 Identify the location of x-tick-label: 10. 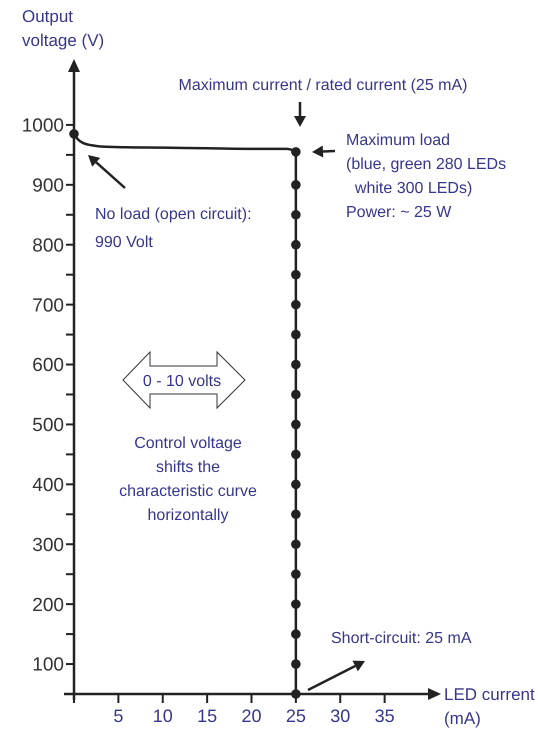
(162, 716).